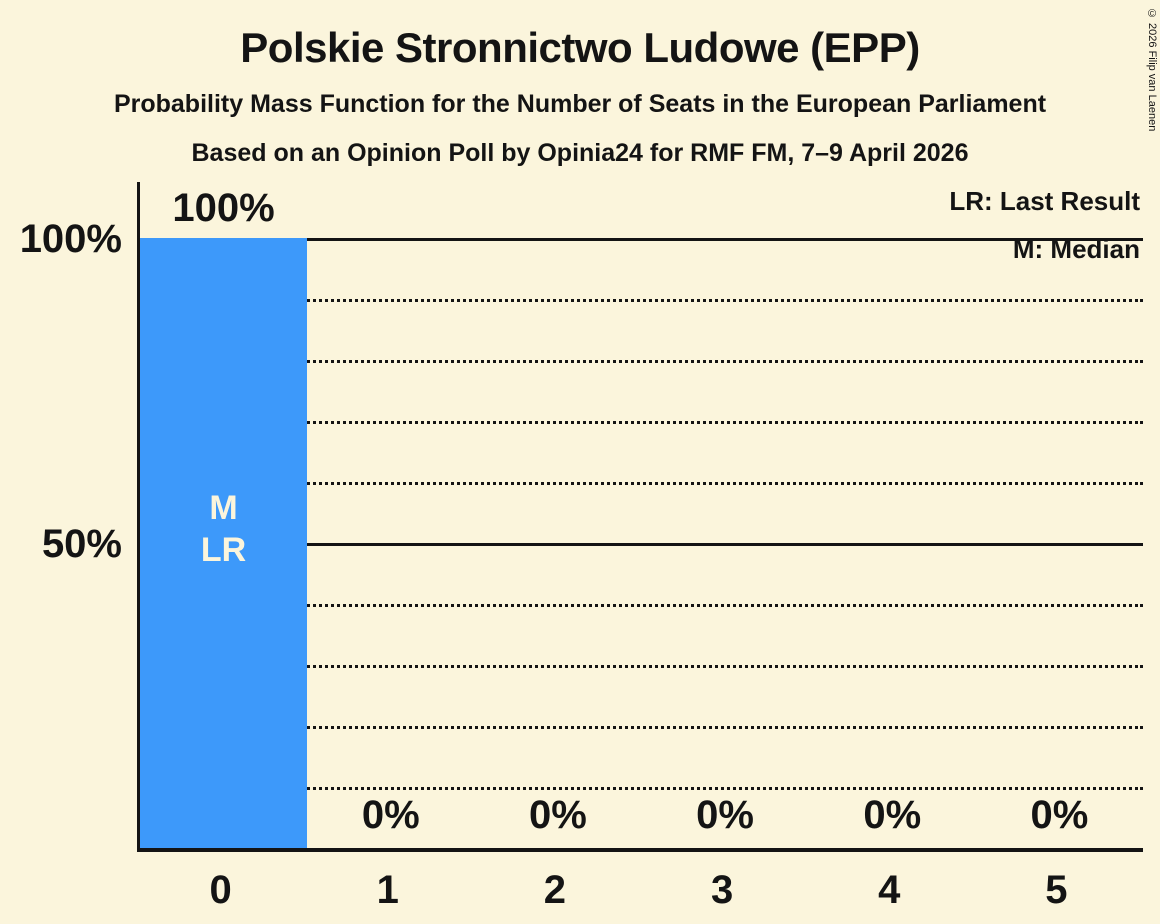 The image size is (1160, 924). I want to click on bar-value-label-seats-4: 0%, so click(892, 815).